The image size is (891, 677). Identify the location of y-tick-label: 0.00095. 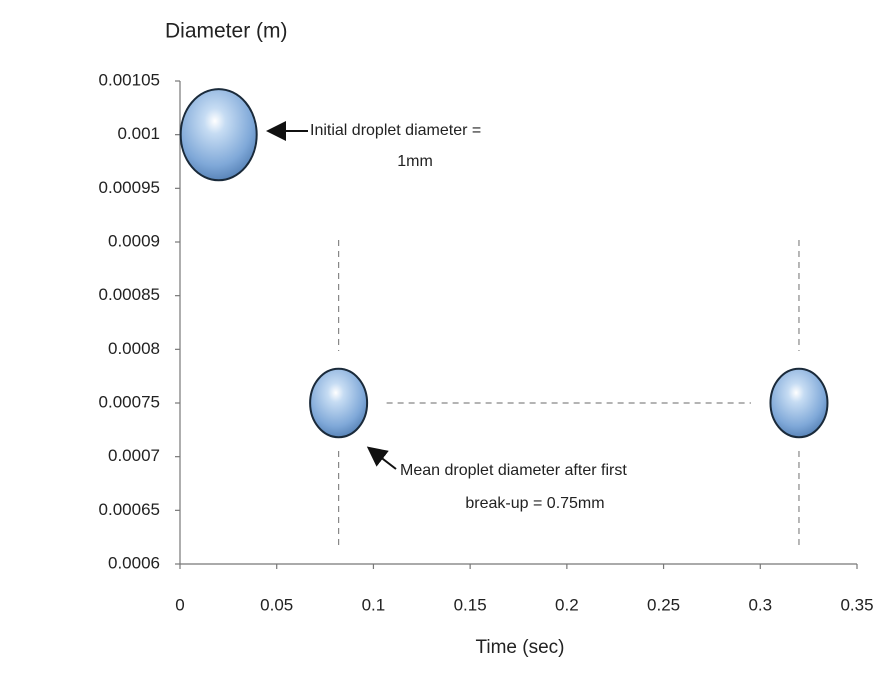
(129, 187).